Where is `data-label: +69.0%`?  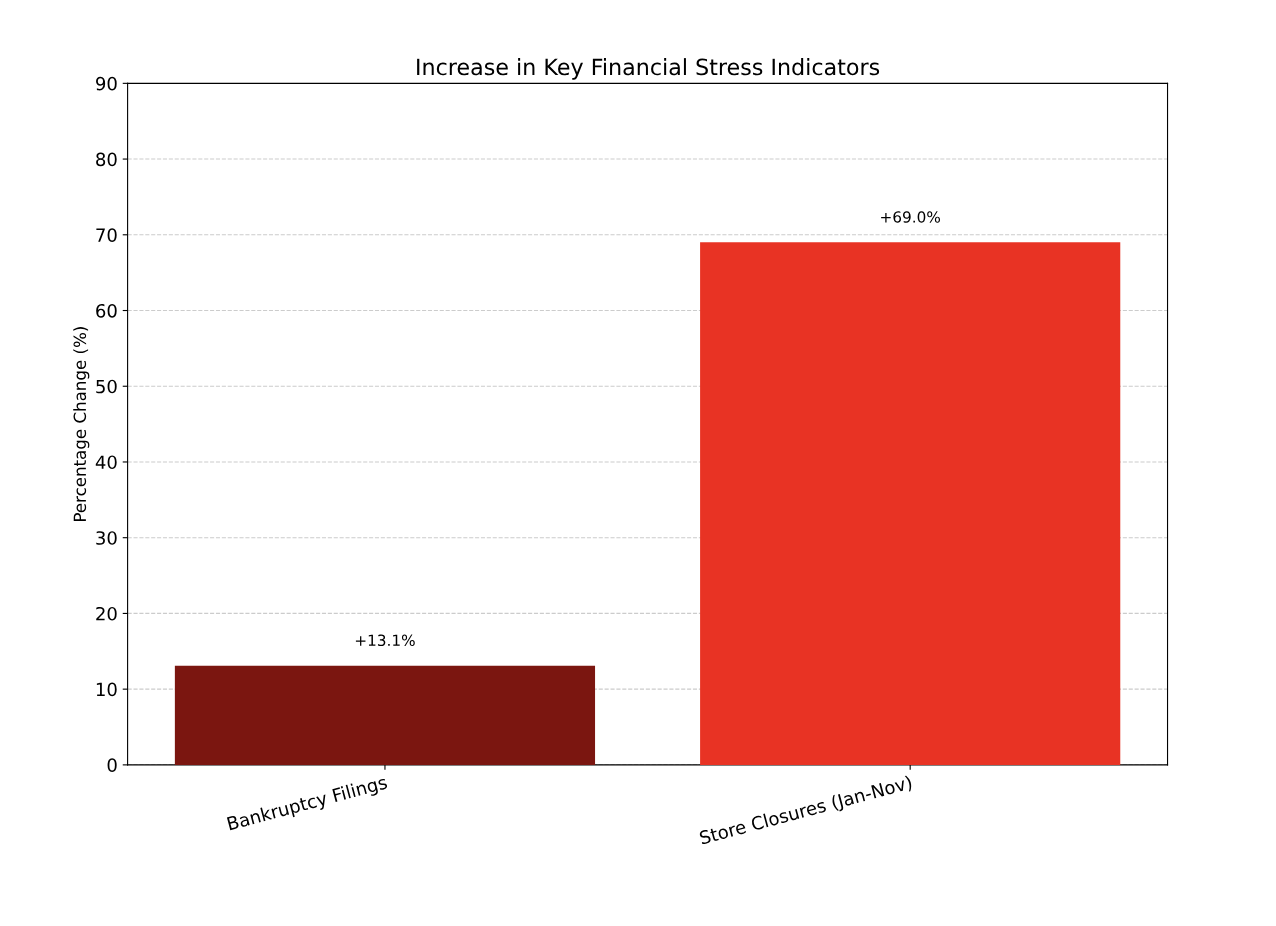
data-label: +69.0% is located at coordinates (911, 217).